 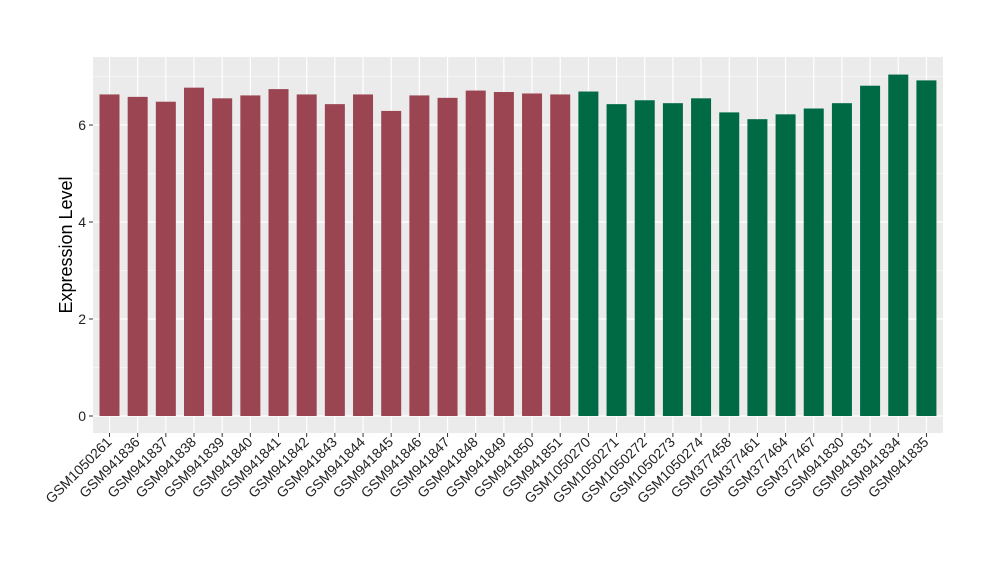 What do you see at coordinates (66, 244) in the screenshot?
I see `y-axis-title: Expression Level` at bounding box center [66, 244].